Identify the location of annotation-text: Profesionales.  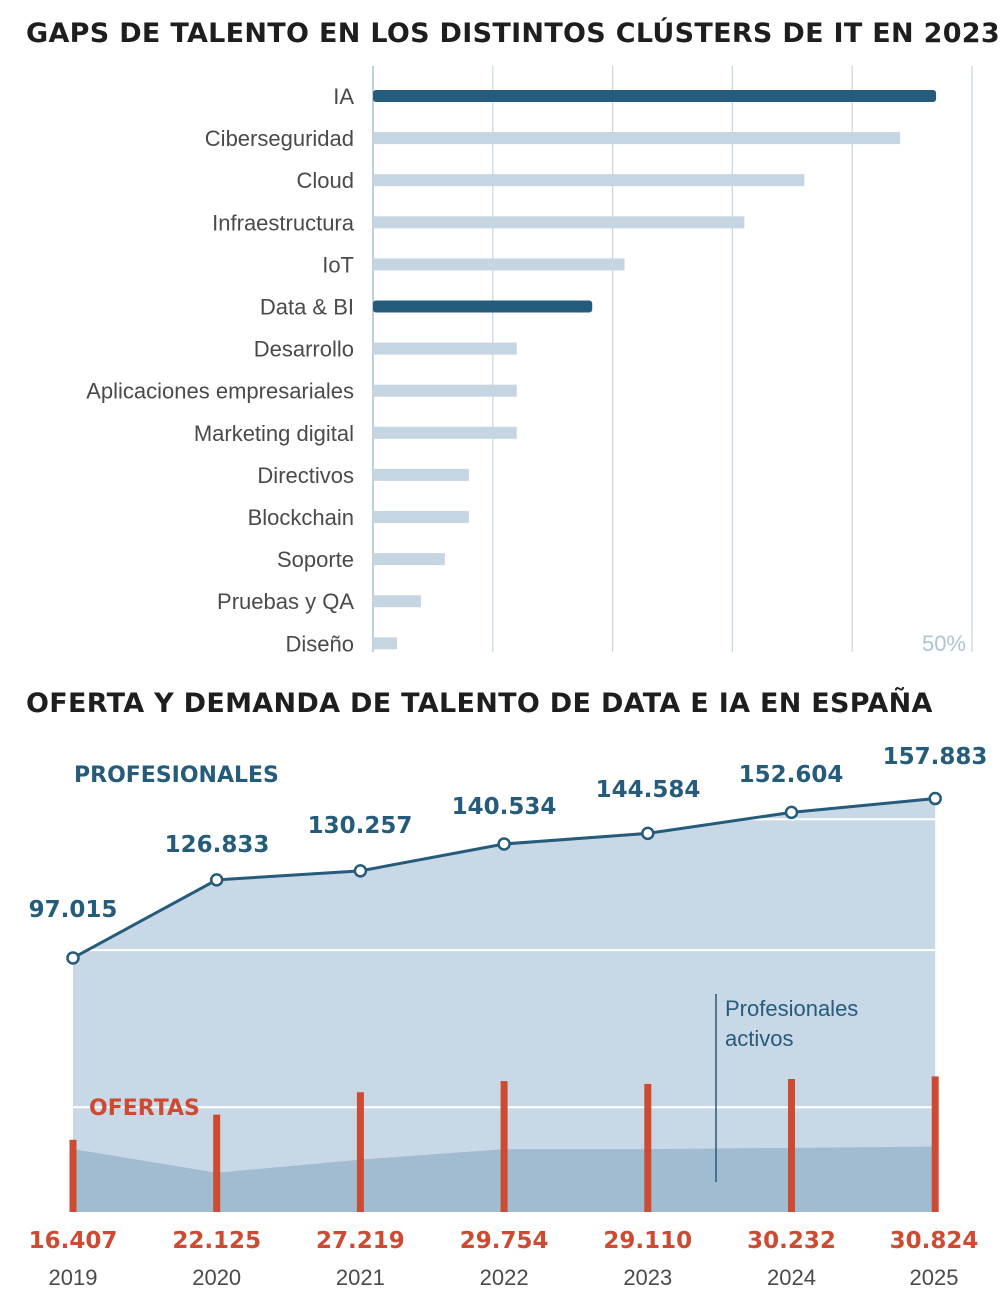
(791, 1008).